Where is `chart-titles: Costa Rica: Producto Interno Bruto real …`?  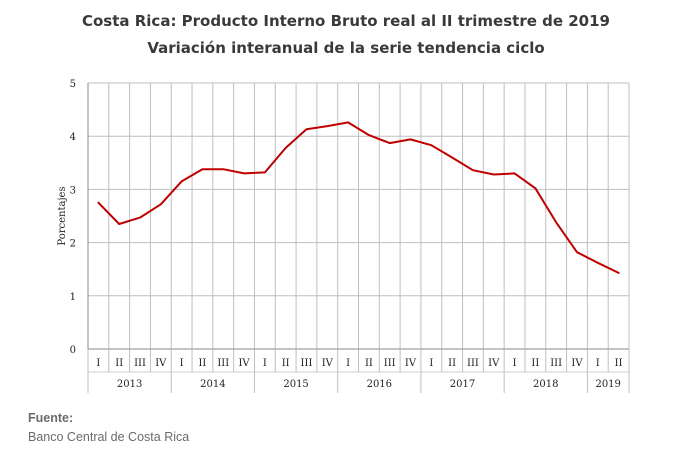 chart-titles: Costa Rica: Producto Interno Bruto real … is located at coordinates (346, 35).